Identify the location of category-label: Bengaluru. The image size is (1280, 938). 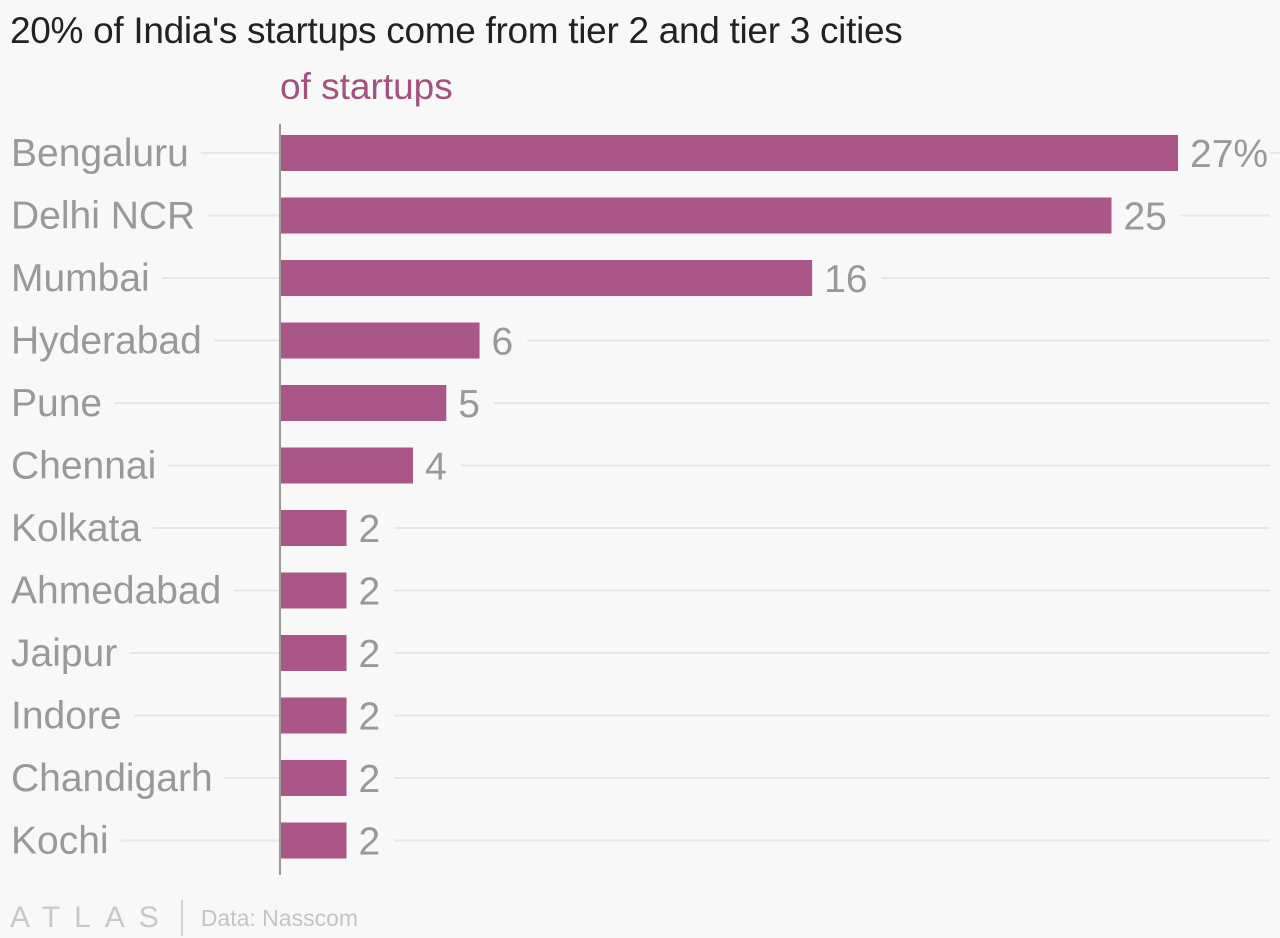
(100, 153).